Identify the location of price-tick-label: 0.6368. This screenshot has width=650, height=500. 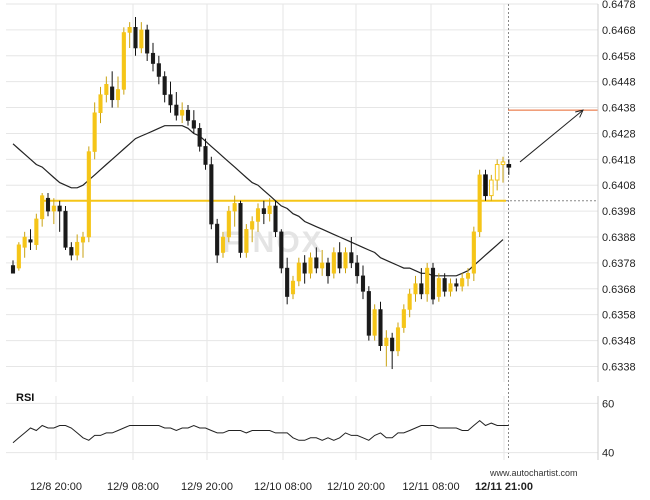
(619, 290).